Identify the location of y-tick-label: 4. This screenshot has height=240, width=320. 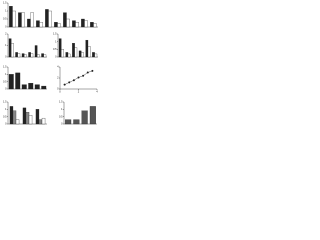
(58, 67).